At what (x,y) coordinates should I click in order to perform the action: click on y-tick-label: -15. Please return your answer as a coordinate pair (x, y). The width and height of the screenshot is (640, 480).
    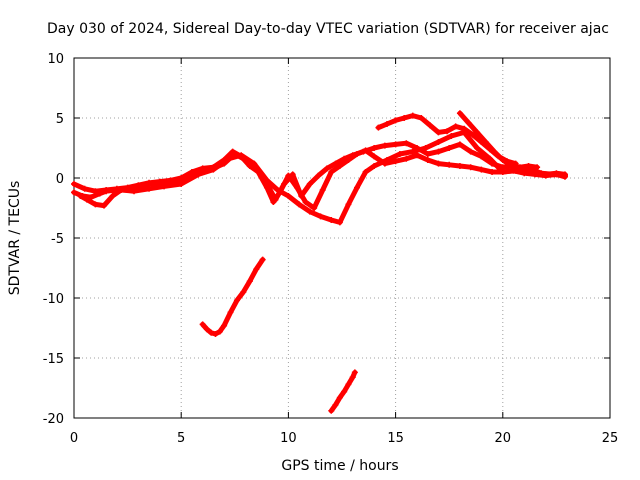
    Looking at the image, I should click on (53, 359).